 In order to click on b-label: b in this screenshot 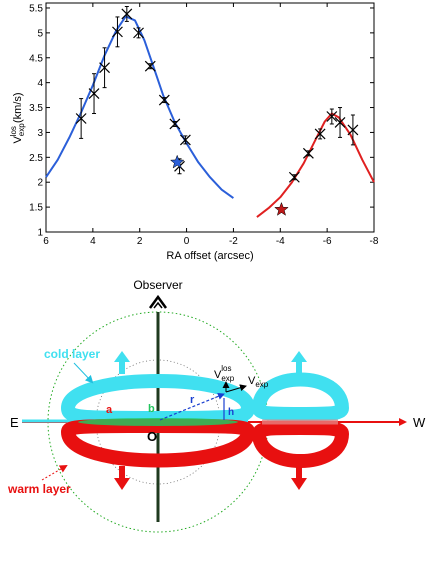, I will do `click(151, 409)`.